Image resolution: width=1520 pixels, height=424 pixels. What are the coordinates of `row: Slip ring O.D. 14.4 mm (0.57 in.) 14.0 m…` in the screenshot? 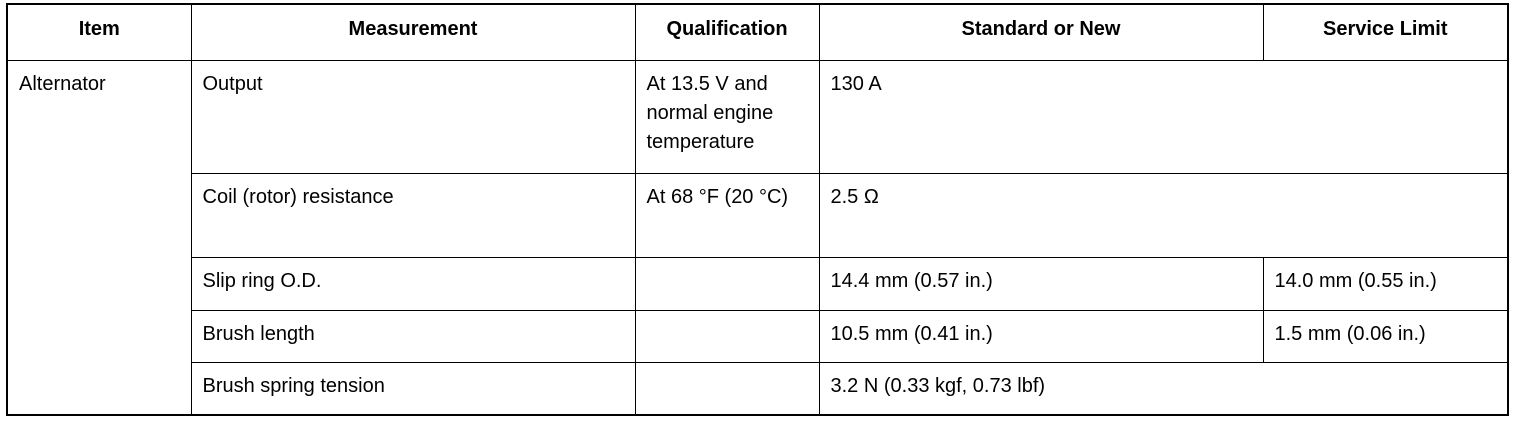 It's located at (758, 283).